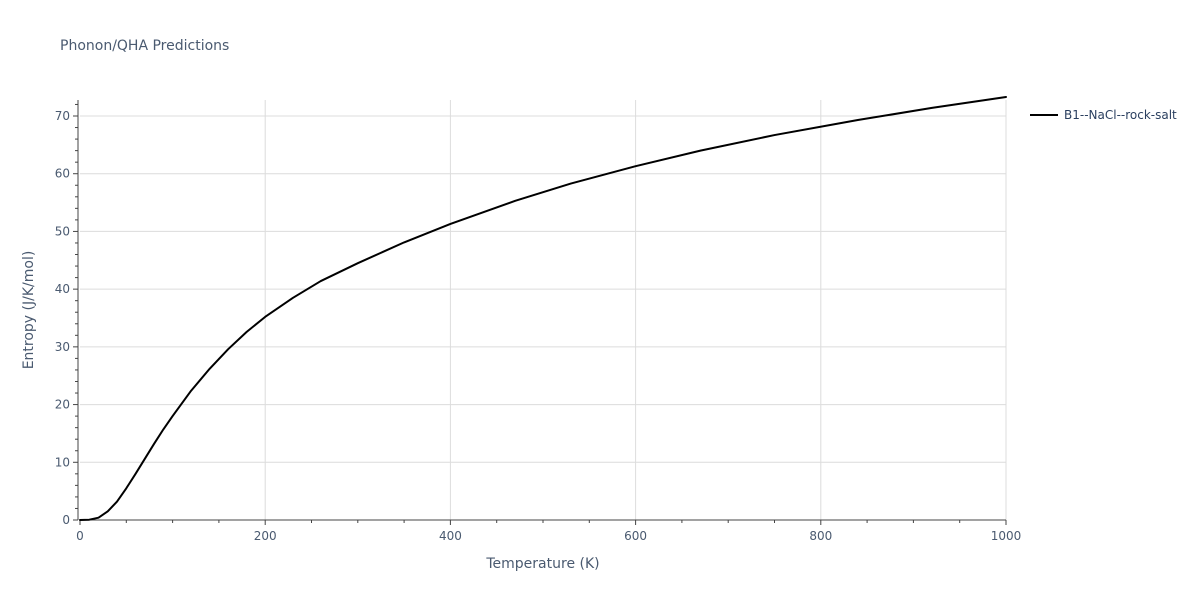 This screenshot has width=1200, height=600. I want to click on legend: B1--NaCl--rock-salt, so click(1103, 115).